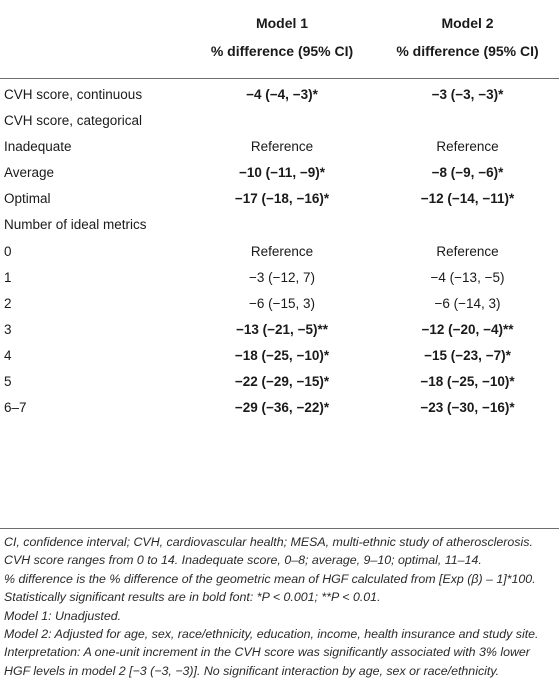 The height and width of the screenshot is (683, 559). I want to click on model1-value: −10 (−11, −9)*, so click(282, 173).